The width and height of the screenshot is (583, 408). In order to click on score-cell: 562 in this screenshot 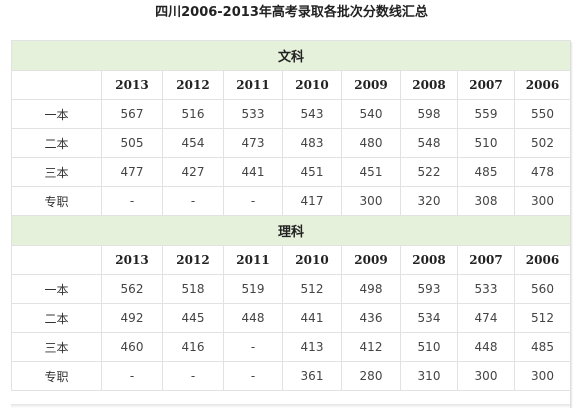, I will do `click(132, 289)`.